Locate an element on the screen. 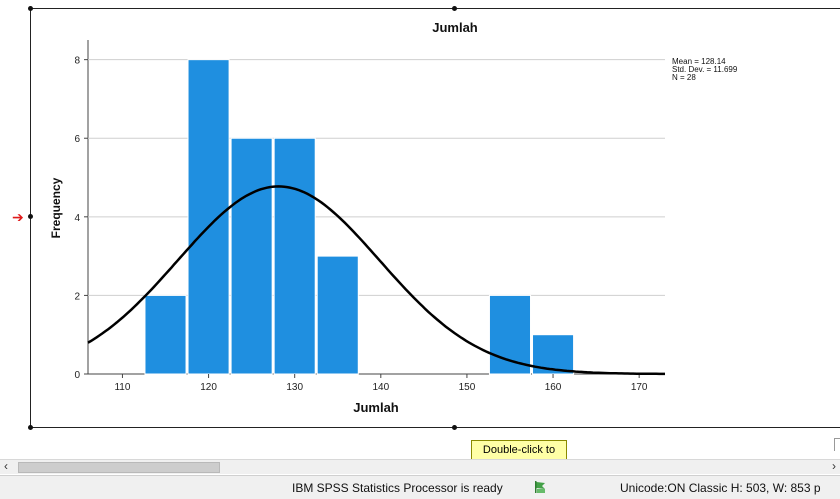 The image size is (840, 499). y-tick-label: 8 is located at coordinates (77, 61).